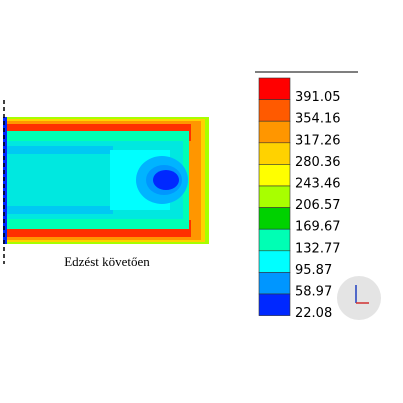 The height and width of the screenshot is (403, 403). Describe the element at coordinates (318, 140) in the screenshot. I see `legend-label: 317.26` at that location.